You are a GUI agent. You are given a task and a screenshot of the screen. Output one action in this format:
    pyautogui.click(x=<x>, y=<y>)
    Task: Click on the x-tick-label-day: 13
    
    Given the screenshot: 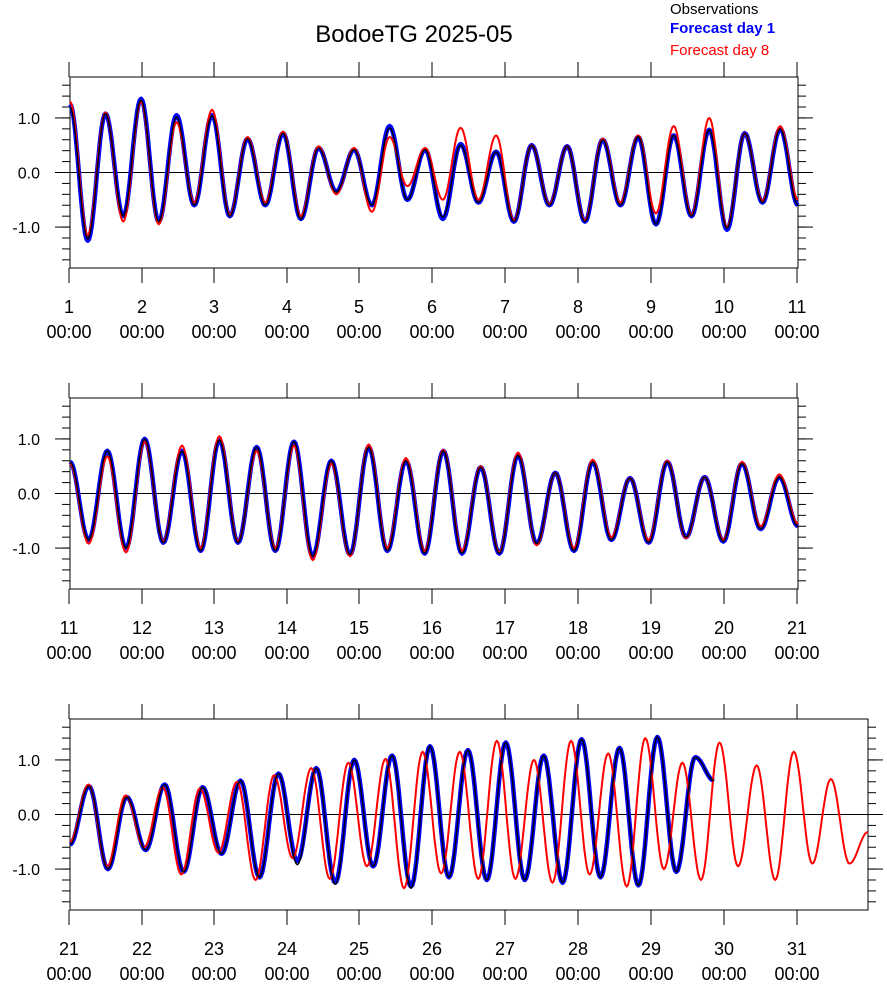 What is the action you would take?
    pyautogui.click(x=214, y=628)
    